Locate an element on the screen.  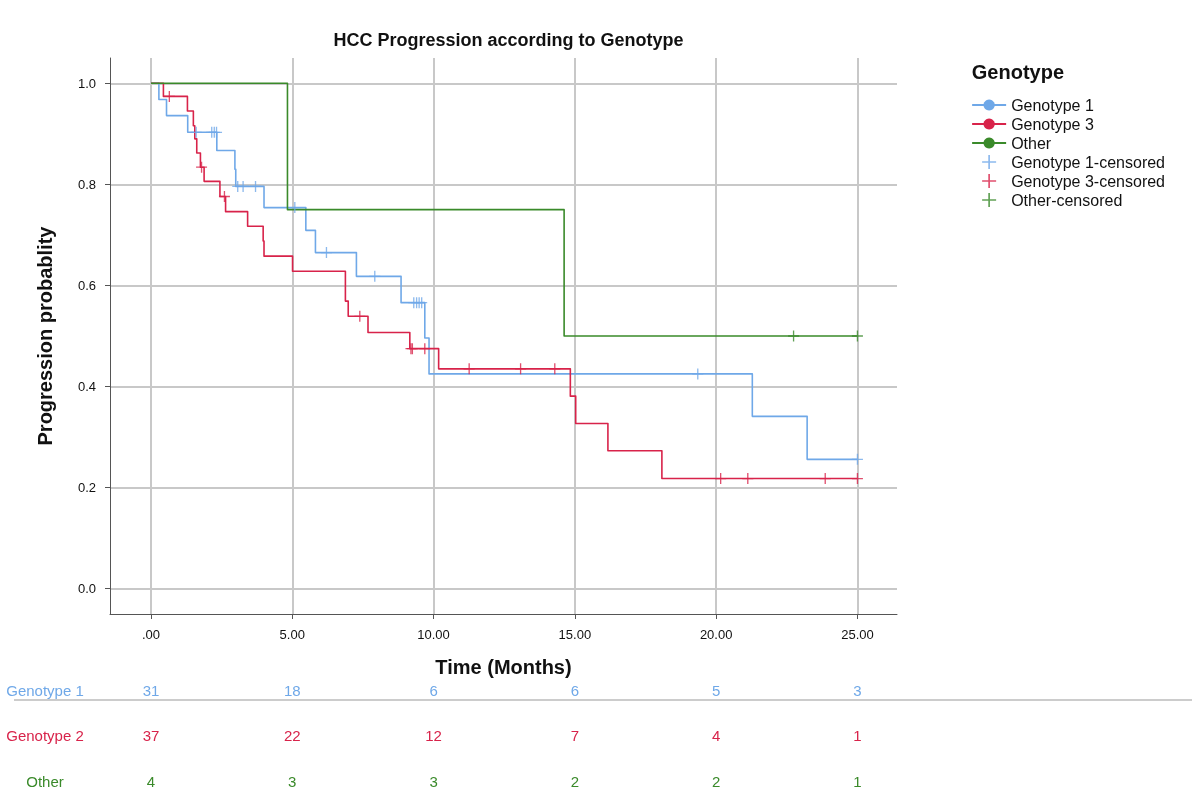
x-axis-title: Time (Months) is located at coordinates (503, 667).